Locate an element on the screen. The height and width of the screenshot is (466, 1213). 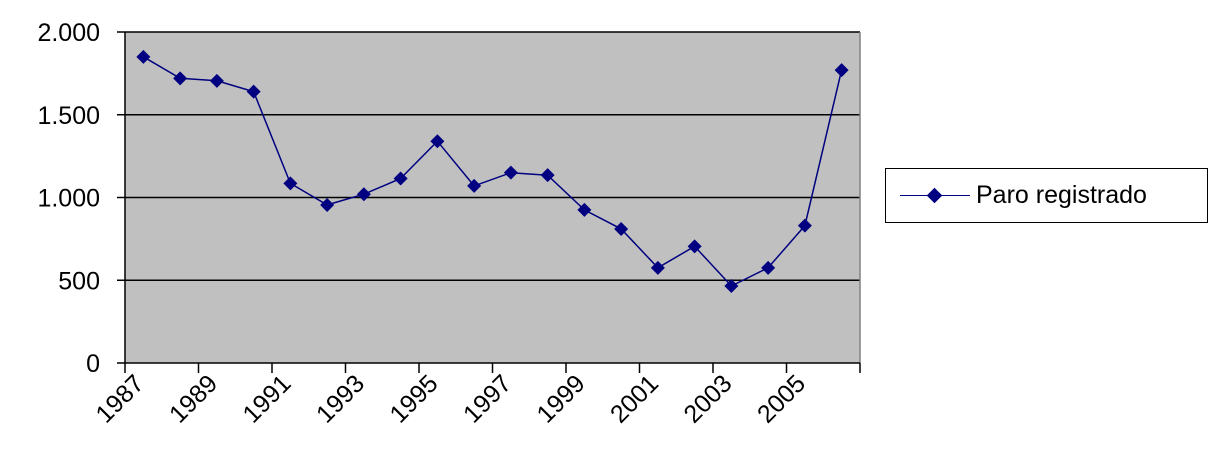
diamond-marker-icon is located at coordinates (934, 195).